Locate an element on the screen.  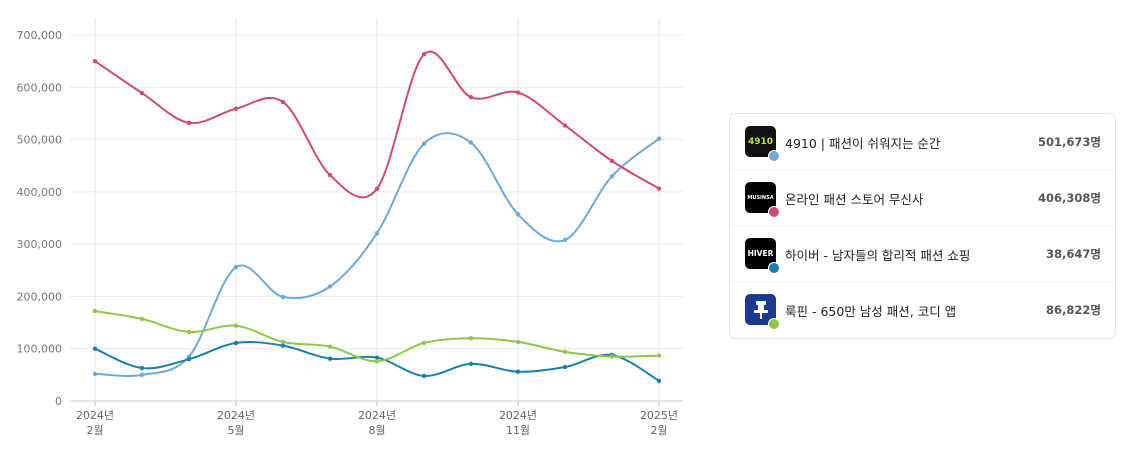
legend-item-value: 406,308명 is located at coordinates (1069, 198).